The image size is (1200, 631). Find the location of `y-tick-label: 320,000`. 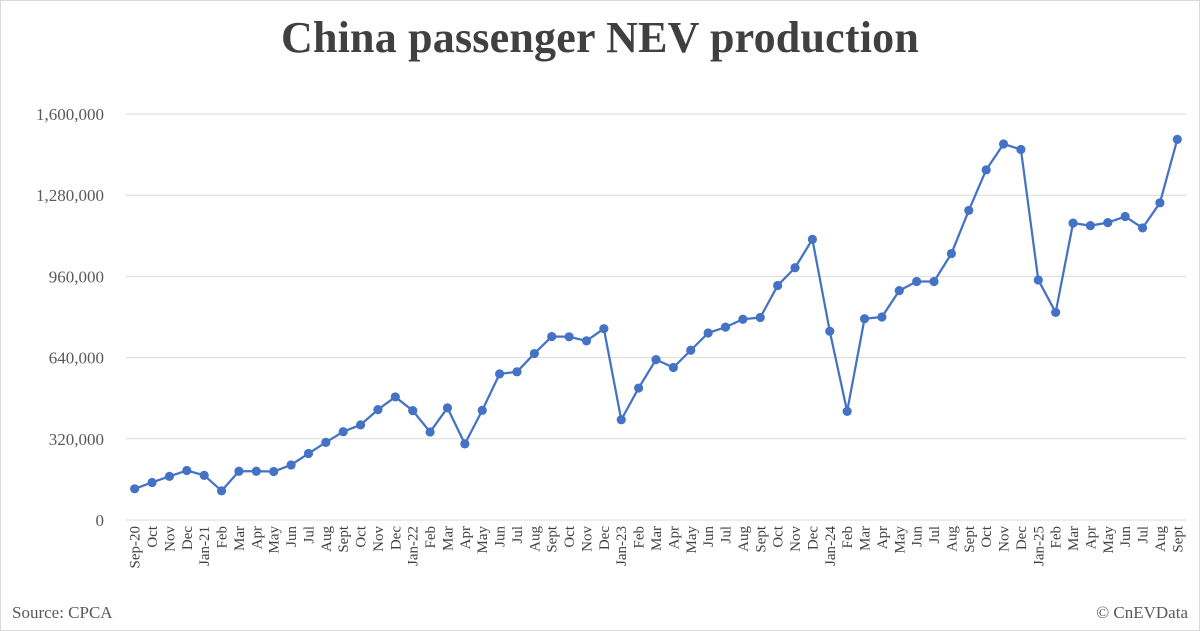

y-tick-label: 320,000 is located at coordinates (76, 439).